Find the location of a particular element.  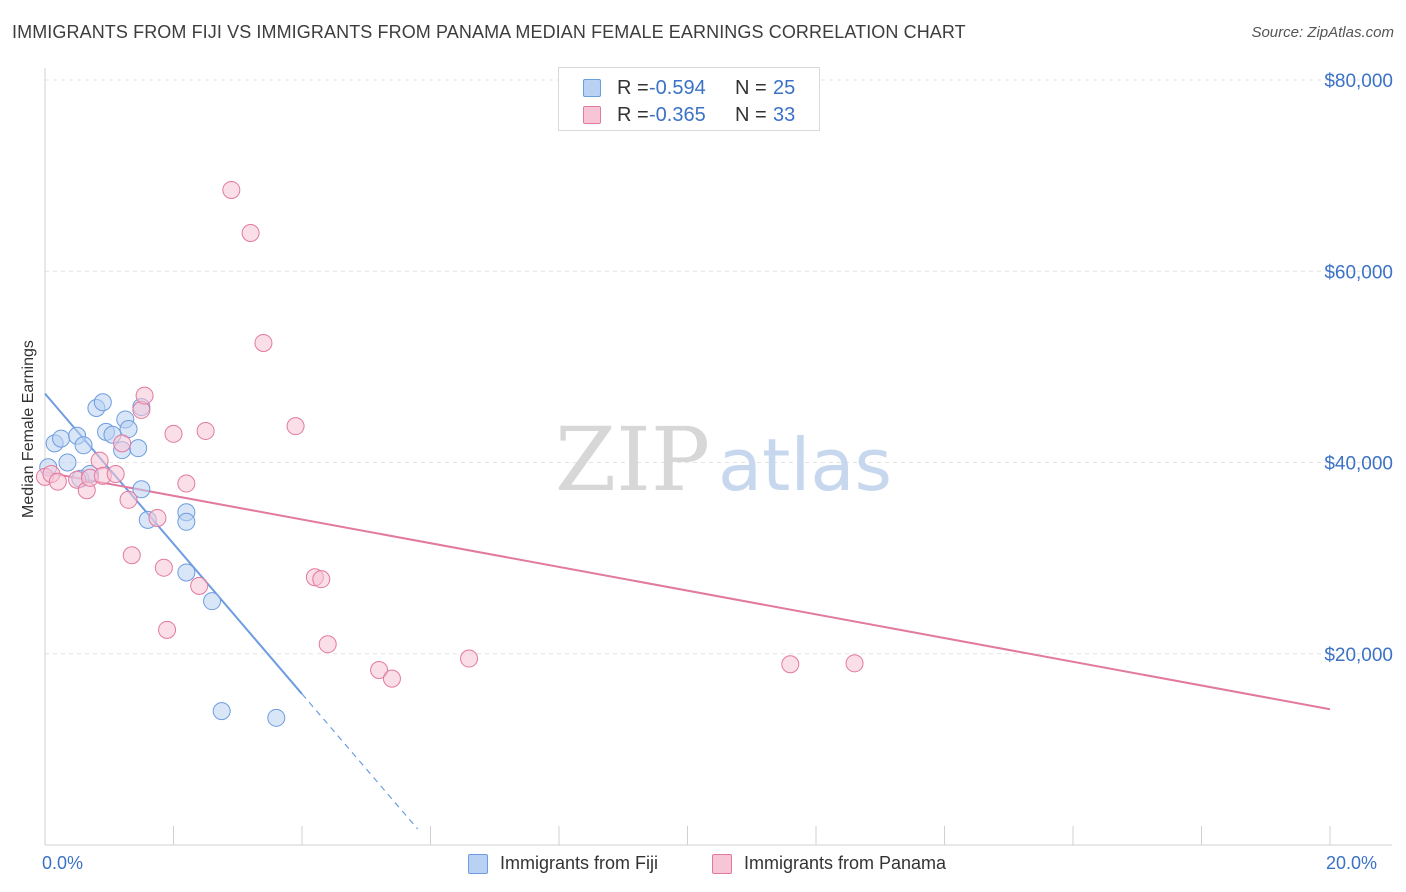

watermark: ZIP atlas is located at coordinates (723, 459).